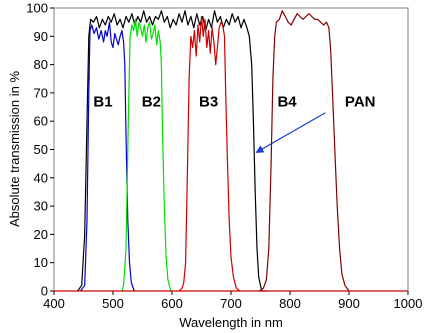  I want to click on y-tick-label: 90, so click(41, 36).